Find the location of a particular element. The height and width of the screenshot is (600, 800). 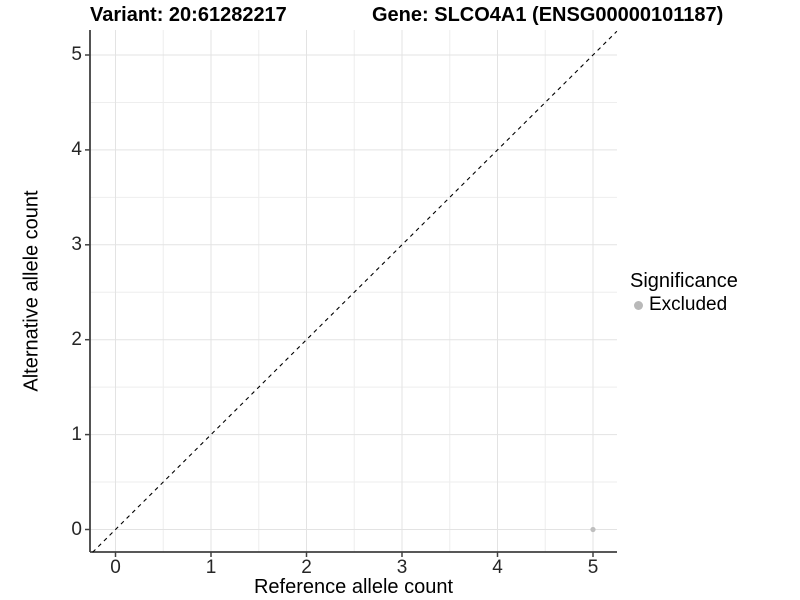

x-tick-label: 5 is located at coordinates (593, 567).